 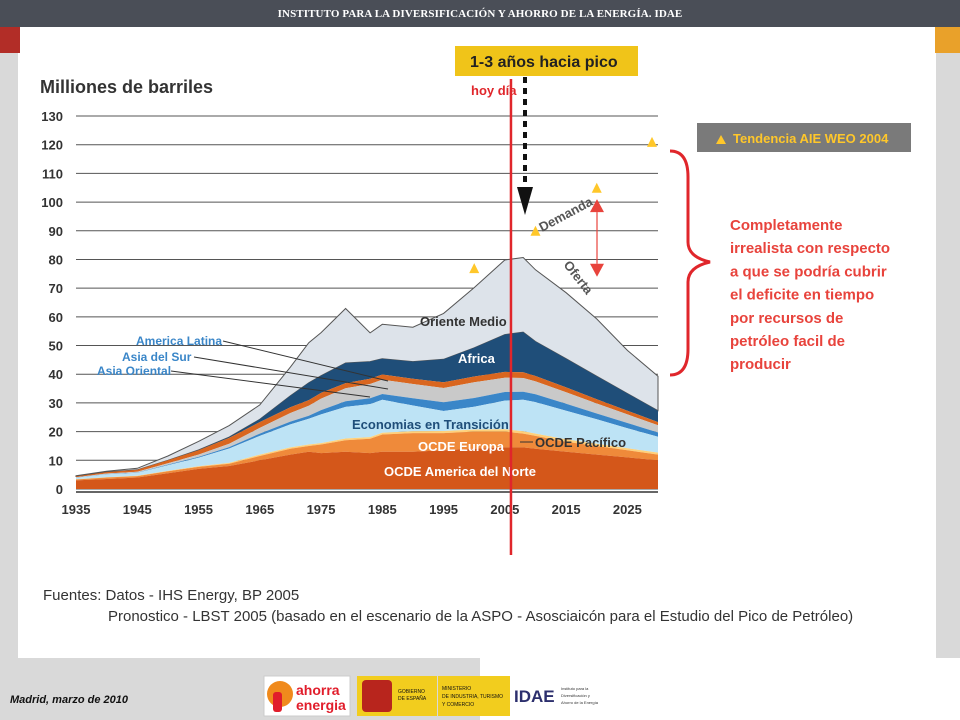 What do you see at coordinates (579, 278) in the screenshot?
I see `label-oferta: Oferta` at bounding box center [579, 278].